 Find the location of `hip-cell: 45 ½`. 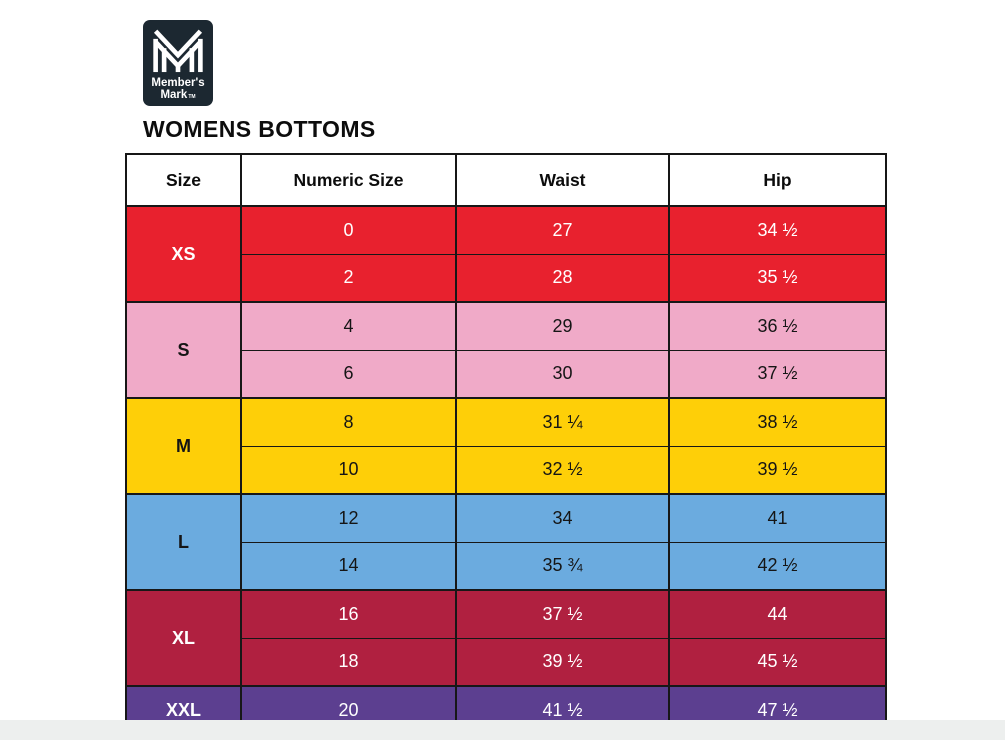

hip-cell: 45 ½ is located at coordinates (777, 662).